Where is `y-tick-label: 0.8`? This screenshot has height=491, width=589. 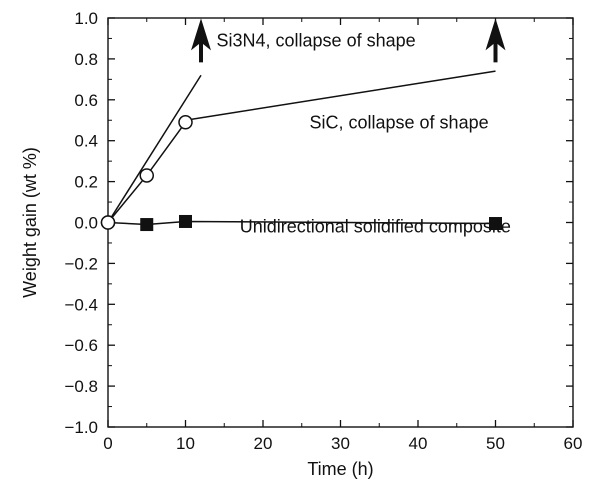
y-tick-label: 0.8 is located at coordinates (86, 59).